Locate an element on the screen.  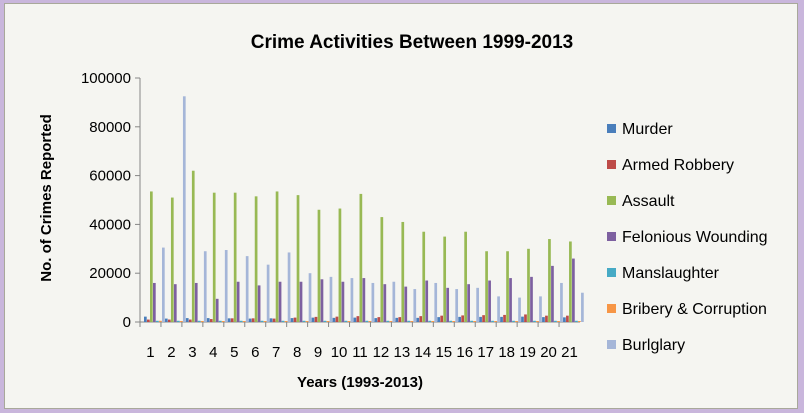
x-tick-label: 6 is located at coordinates (255, 352).